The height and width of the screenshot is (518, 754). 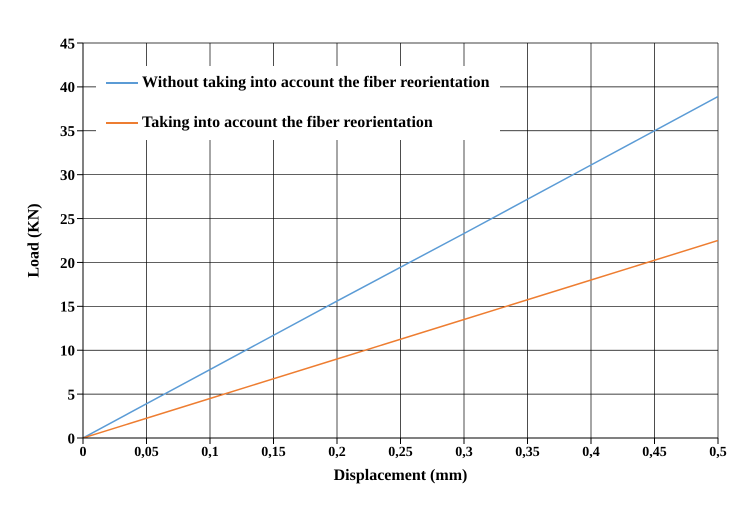 I want to click on y-tick-label: 40, so click(x=67, y=88).